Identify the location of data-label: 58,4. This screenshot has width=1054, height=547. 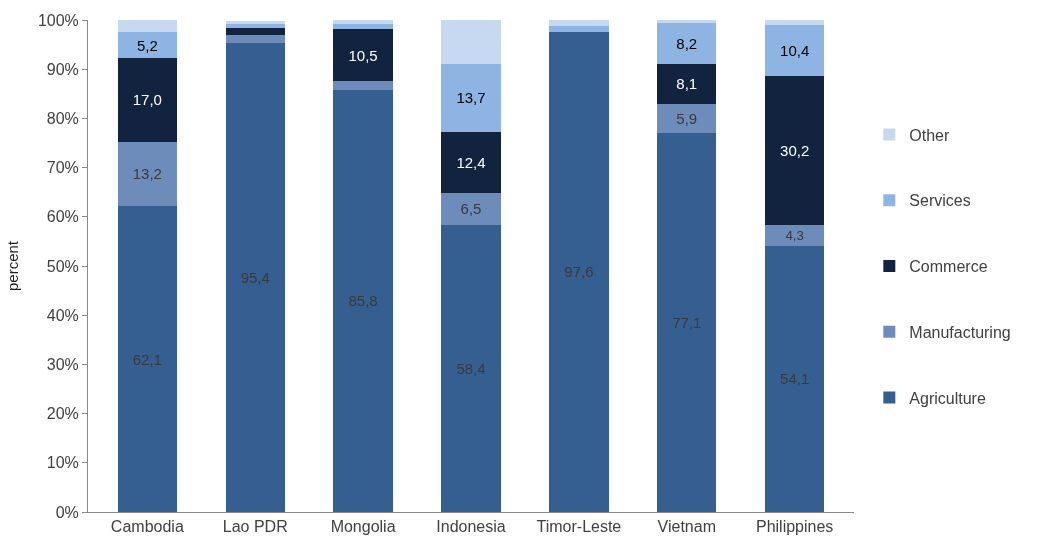
(471, 368).